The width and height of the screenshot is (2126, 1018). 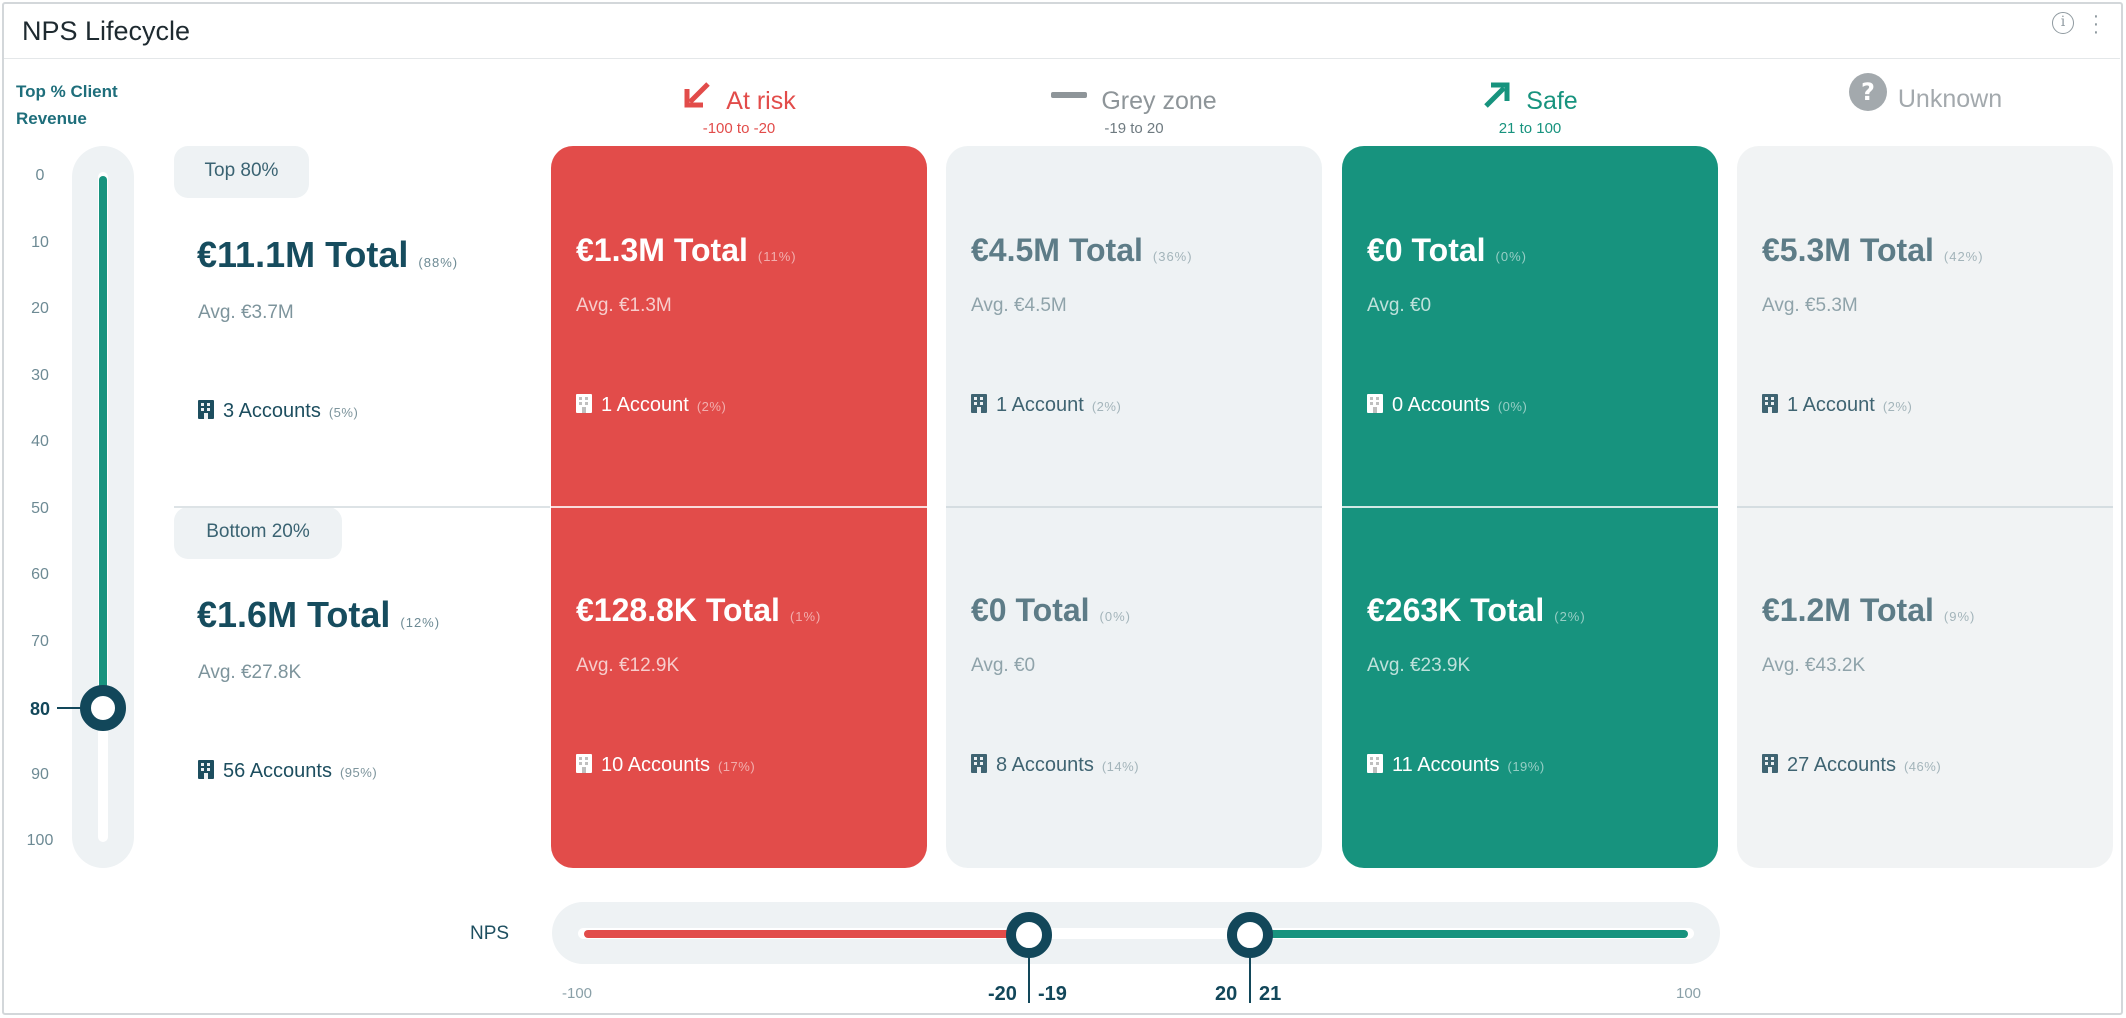 I want to click on column-header-safe: Safe, so click(x=1530, y=99).